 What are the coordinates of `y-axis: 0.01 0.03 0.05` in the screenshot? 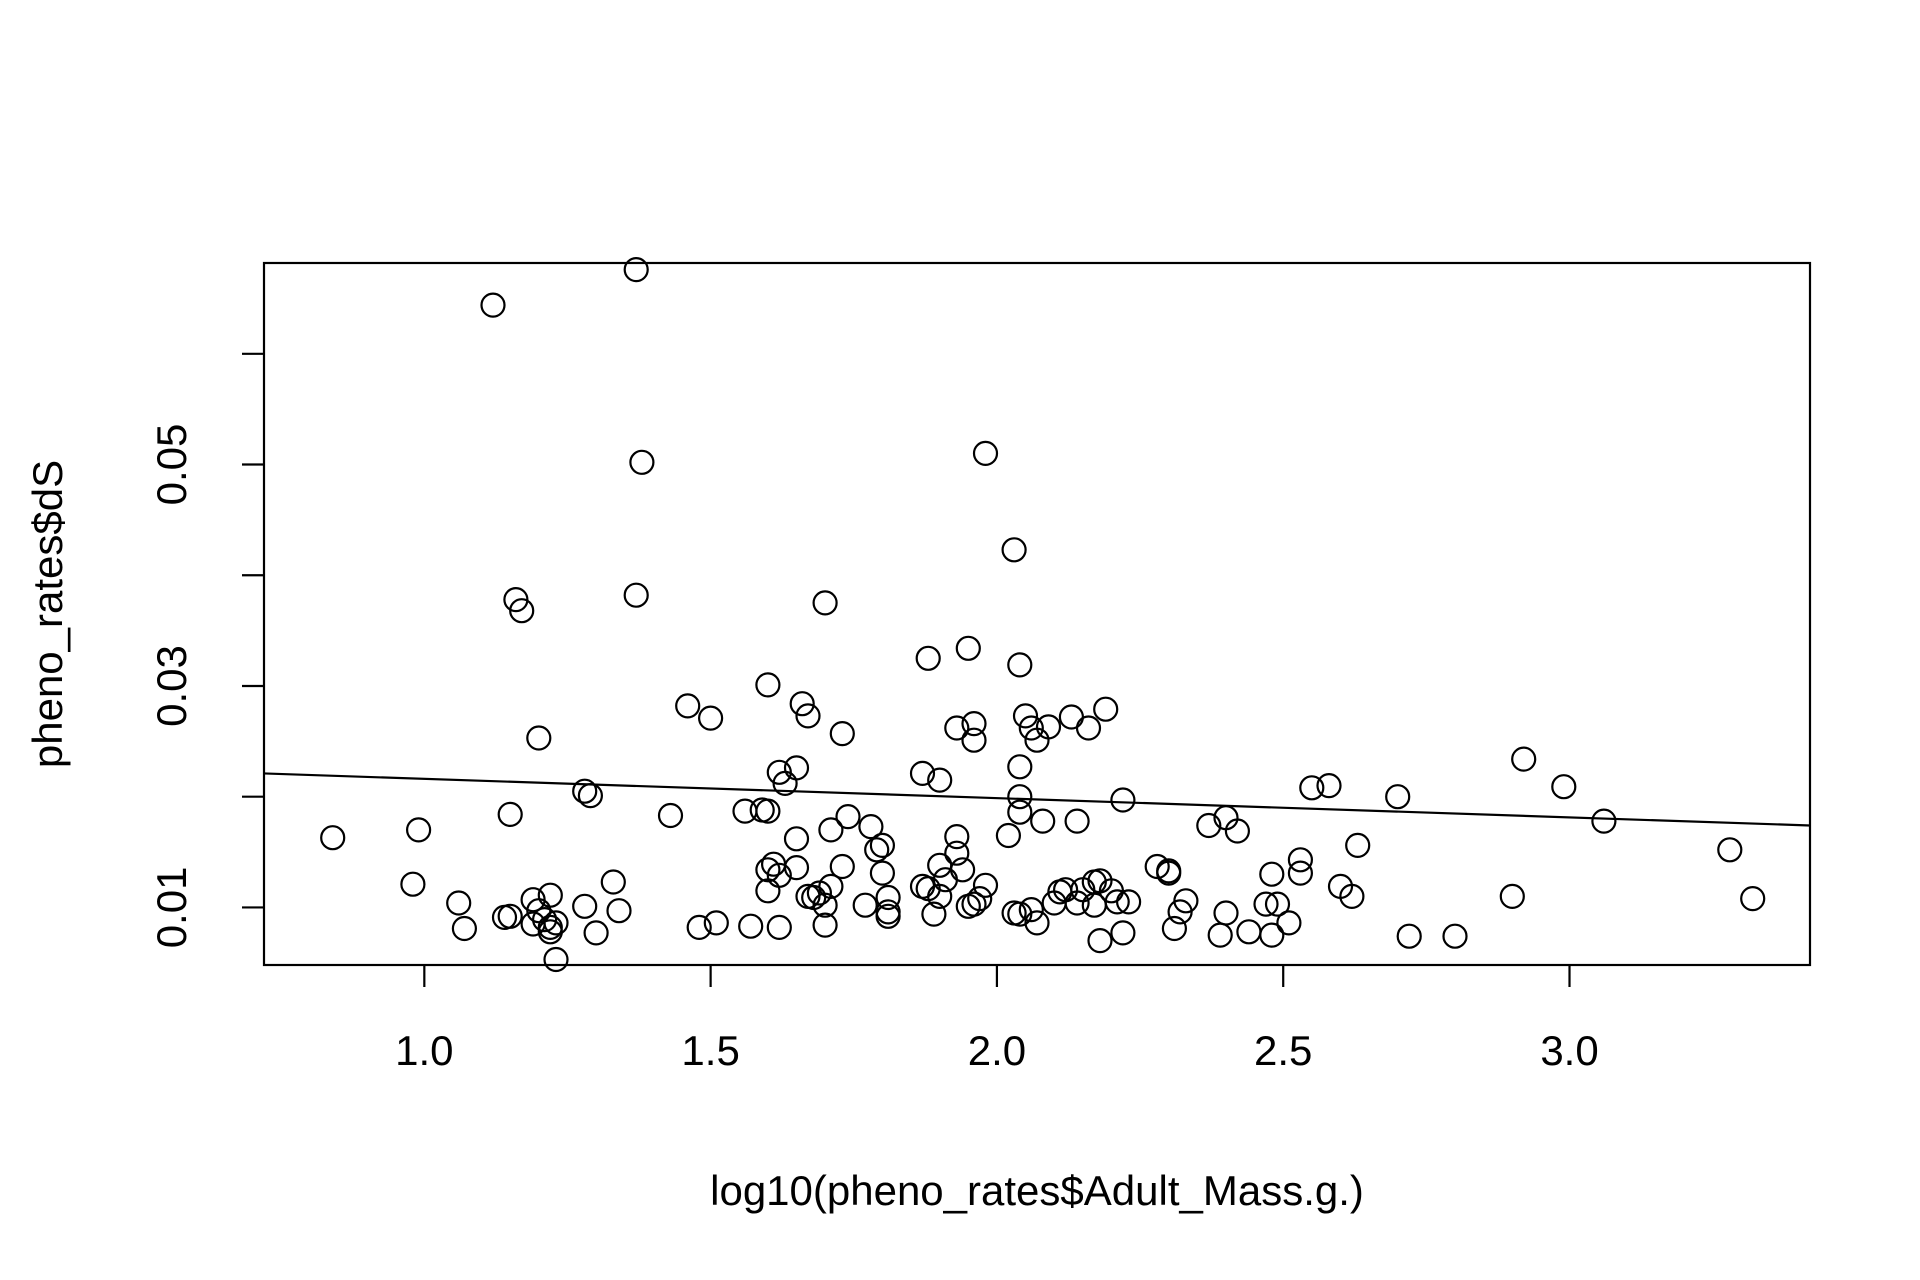 It's located at (206, 650).